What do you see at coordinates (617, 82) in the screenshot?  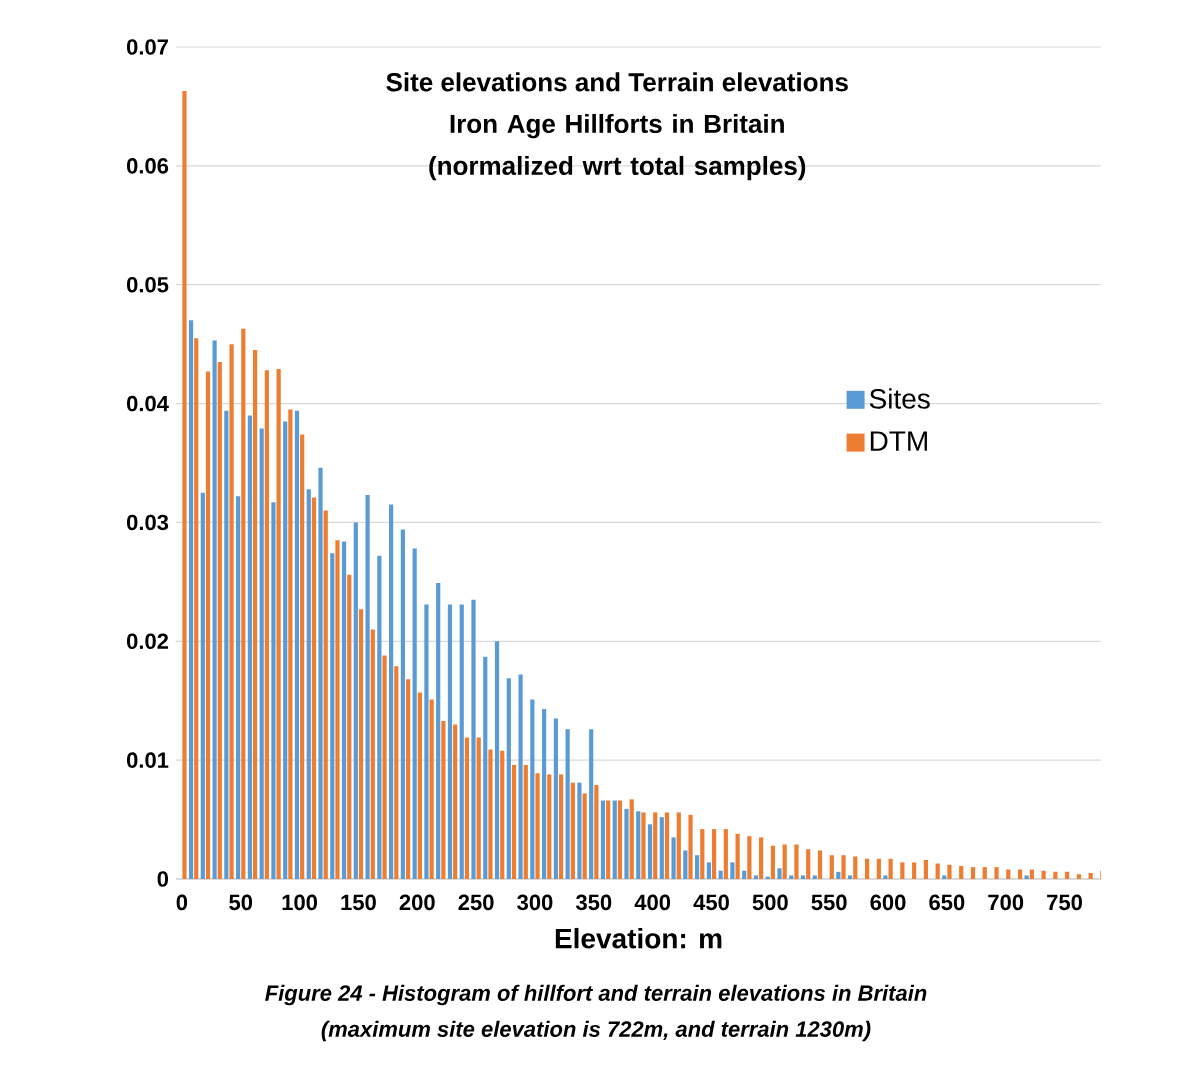 I see `text: Site elevations and Terrain elevations` at bounding box center [617, 82].